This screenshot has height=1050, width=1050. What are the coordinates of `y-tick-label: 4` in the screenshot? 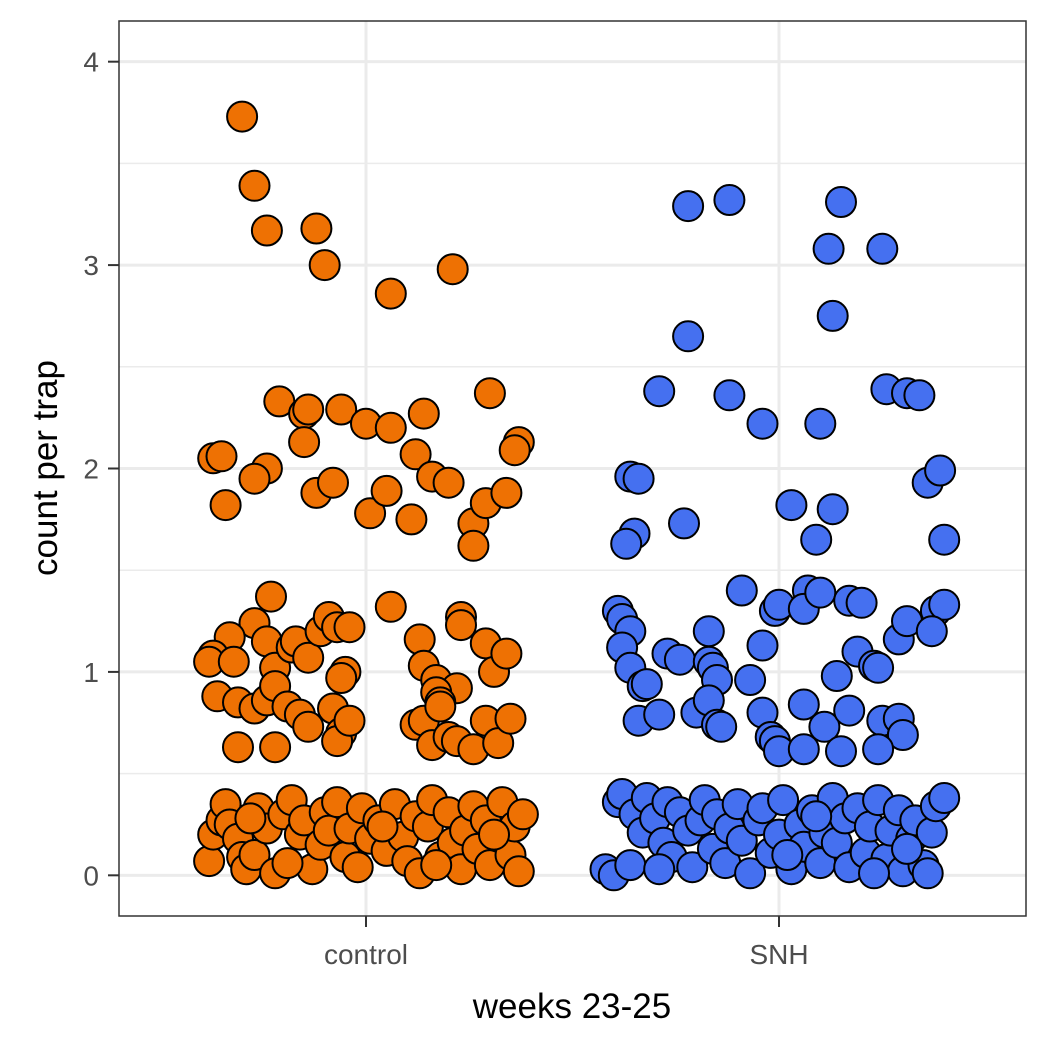 It's located at (91, 62).